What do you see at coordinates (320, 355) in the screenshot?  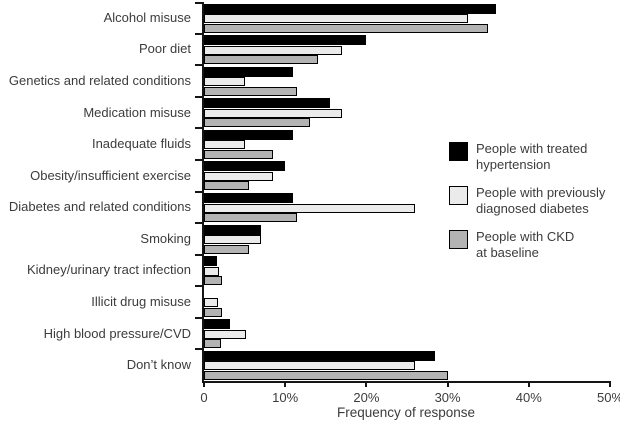 I see `bar-don-t-know-people-with-treated-hypertension` at bounding box center [320, 355].